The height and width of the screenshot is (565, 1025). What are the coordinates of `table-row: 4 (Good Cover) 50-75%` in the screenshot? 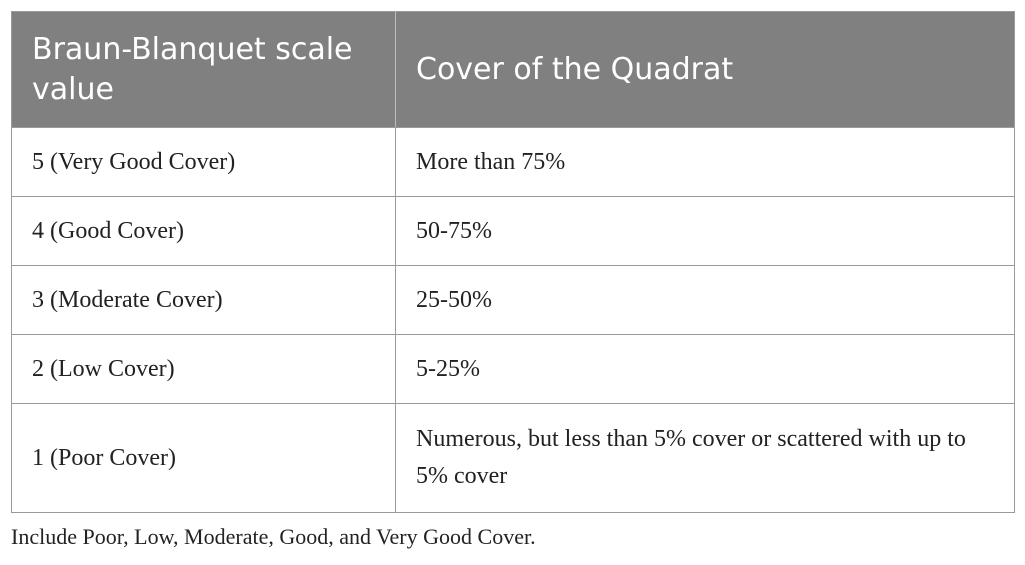 It's located at (513, 231).